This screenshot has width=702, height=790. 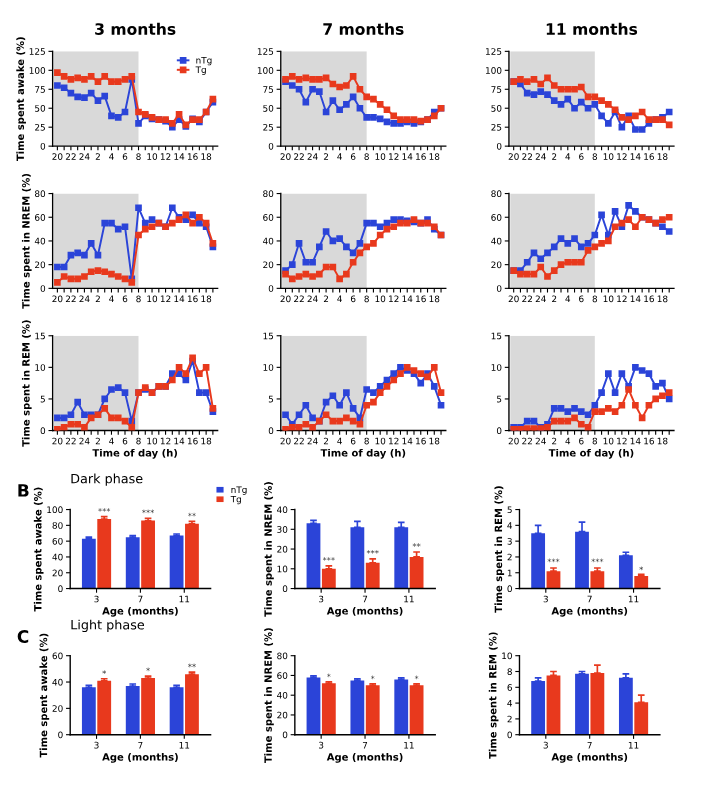 What do you see at coordinates (23, 490) in the screenshot?
I see `text: B` at bounding box center [23, 490].